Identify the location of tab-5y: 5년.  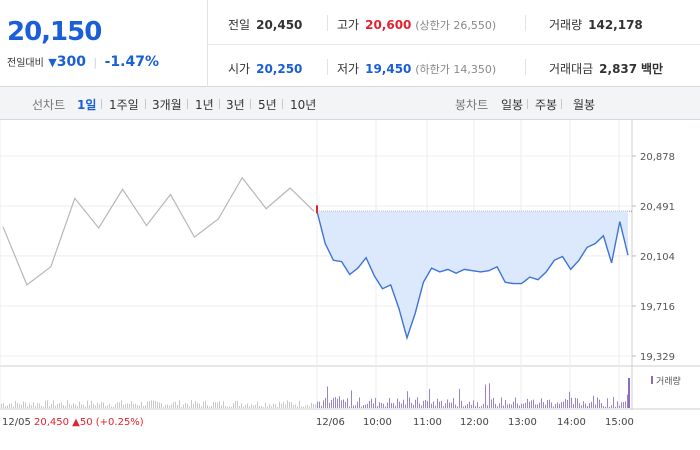
(267, 105).